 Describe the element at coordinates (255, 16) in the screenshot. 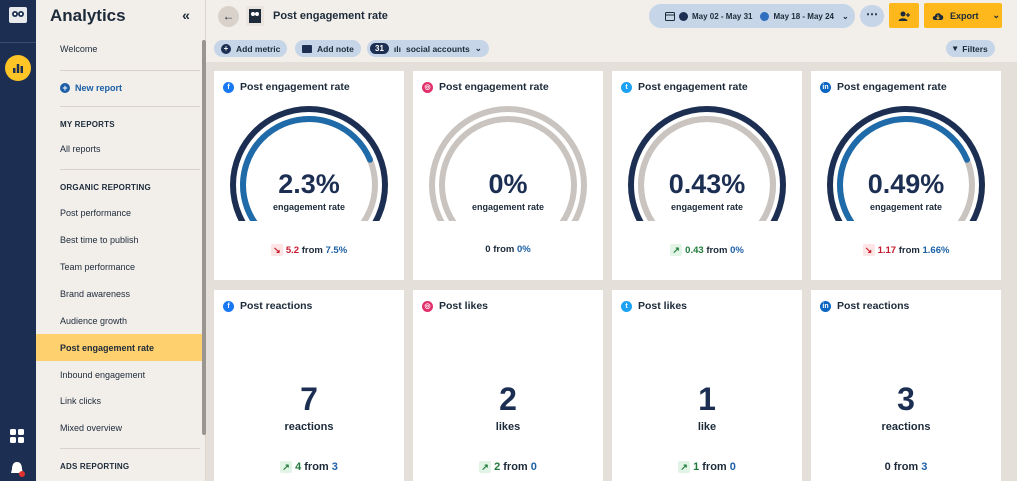

I see `report-owl-icon` at that location.